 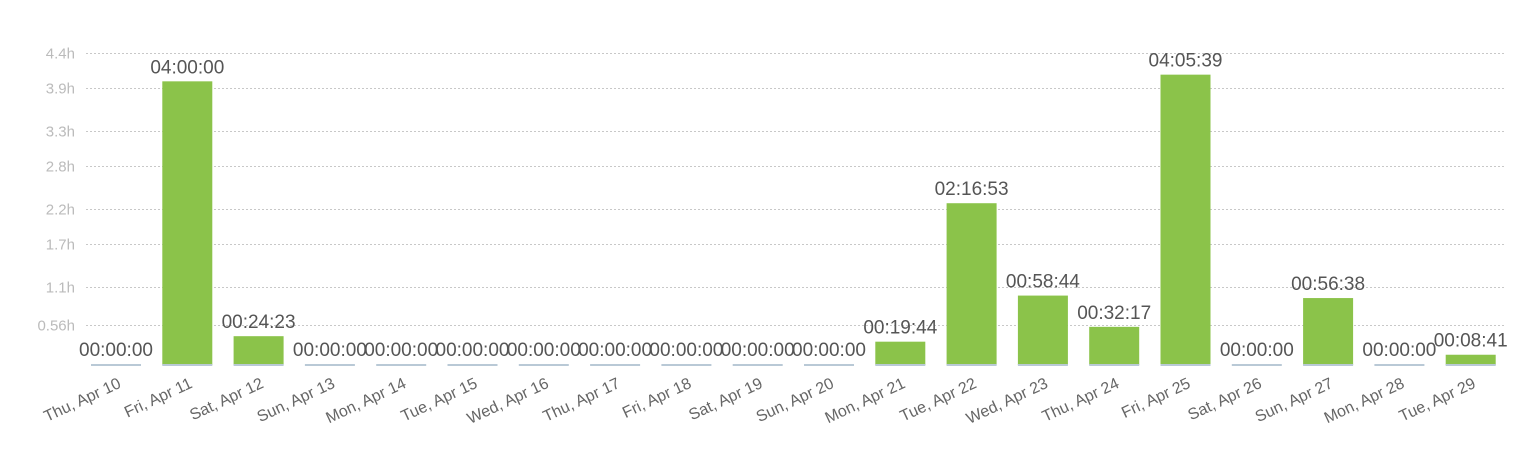 I want to click on x-tick-label: Sun, Apr 20, so click(x=795, y=400).